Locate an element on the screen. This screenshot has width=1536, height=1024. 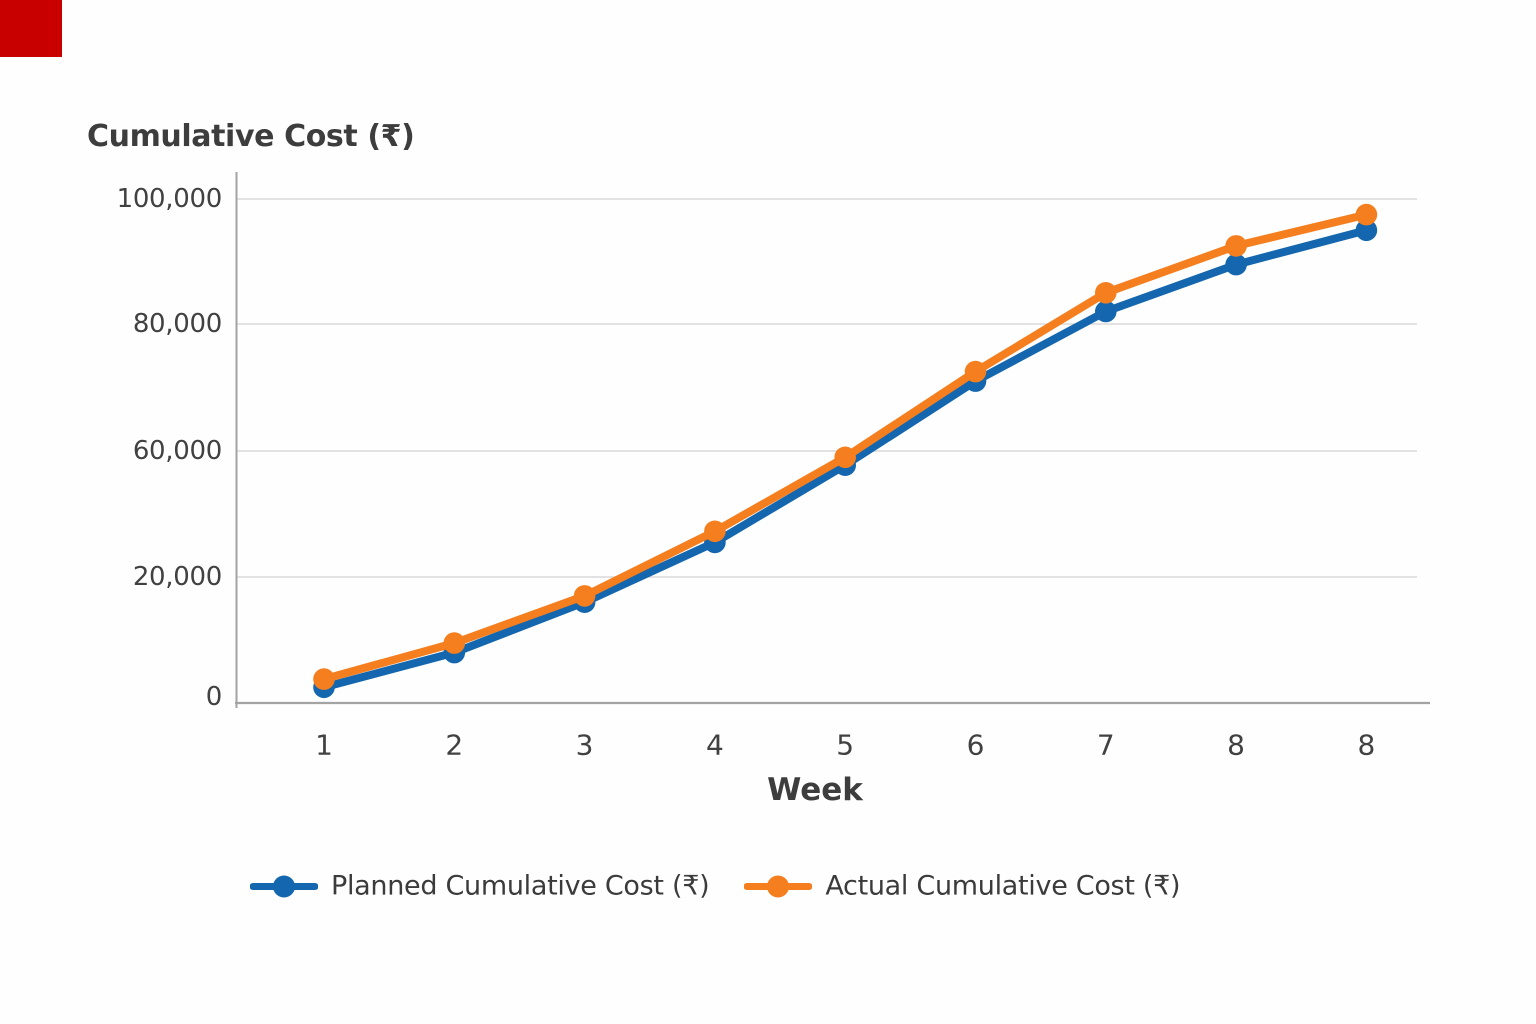
y-axis-tick-label: 20,000 is located at coordinates (177, 577).